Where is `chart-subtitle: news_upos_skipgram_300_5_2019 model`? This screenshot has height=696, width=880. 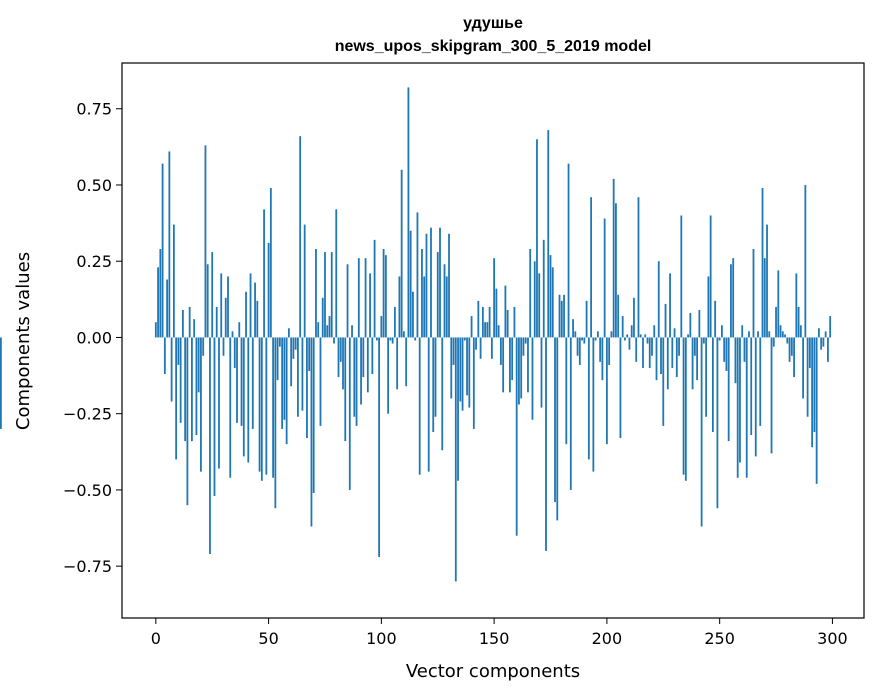
chart-subtitle: news_upos_skipgram_300_5_2019 model is located at coordinates (493, 46).